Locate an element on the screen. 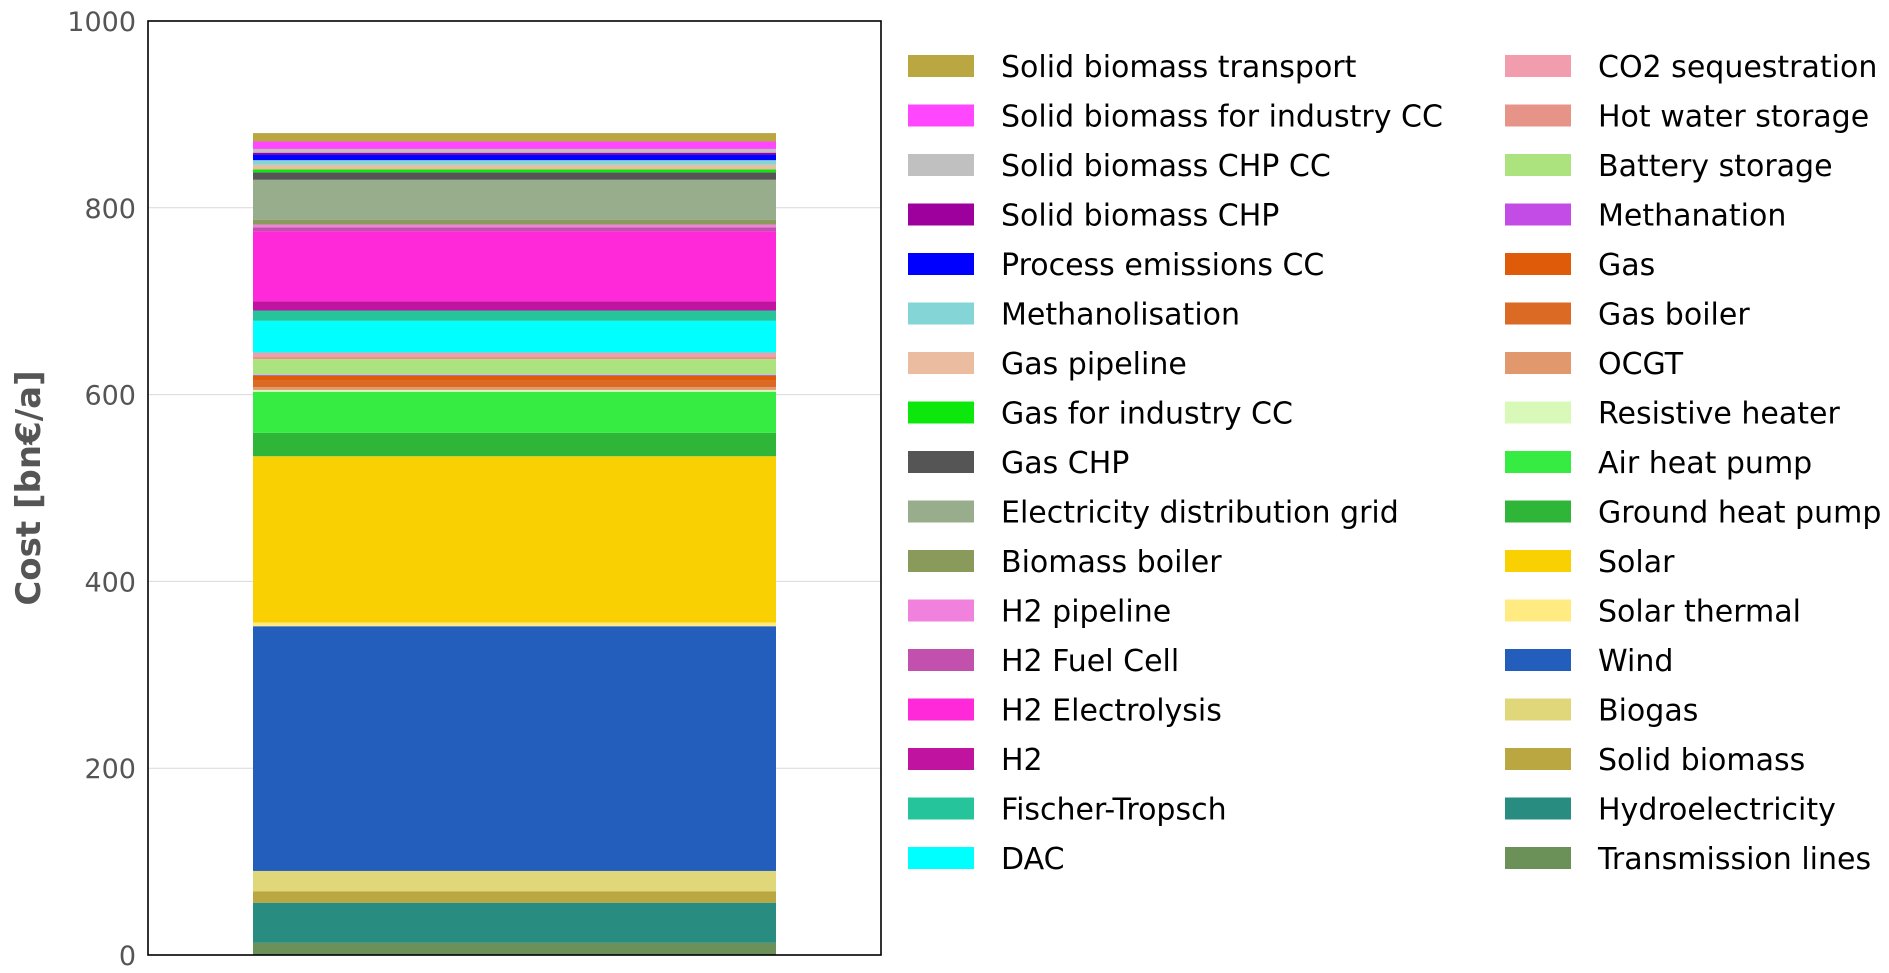 Image resolution: width=1889 pixels, height=973 pixels. y-tick-label: 200 is located at coordinates (110, 769).